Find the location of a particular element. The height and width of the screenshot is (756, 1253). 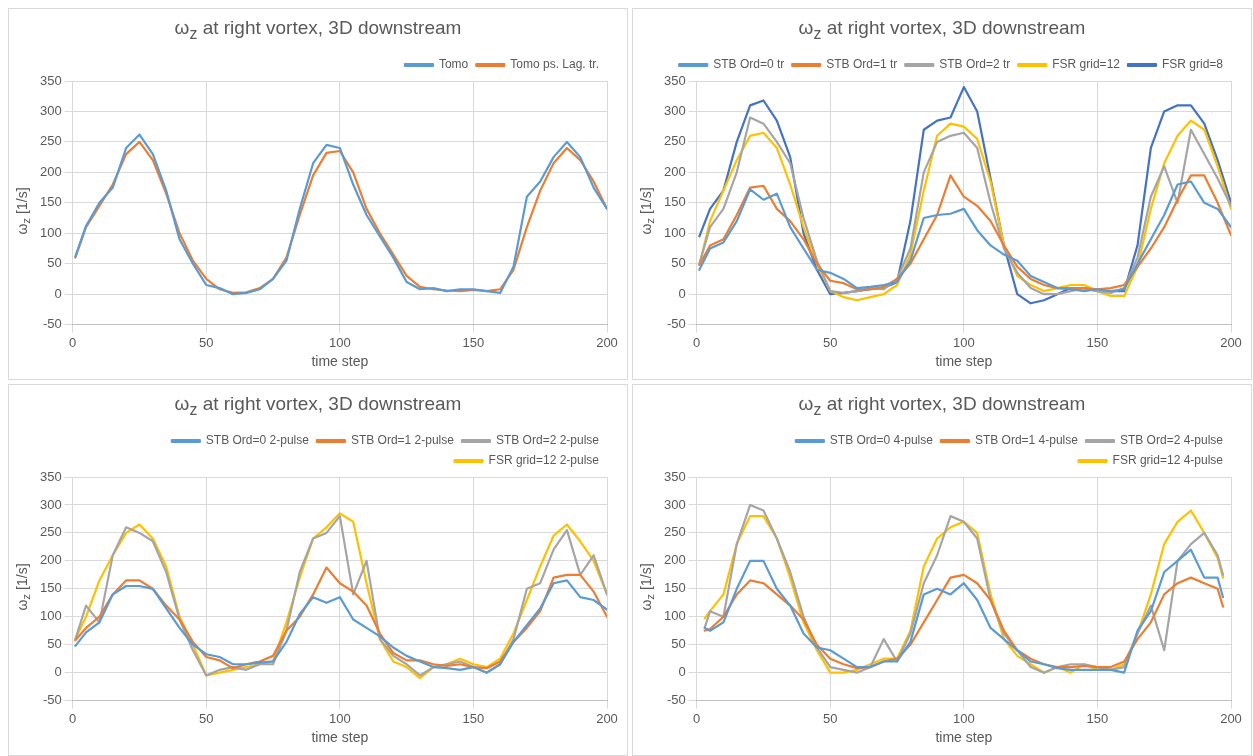

legend-label: STB Ord=1 4-pulse is located at coordinates (1026, 440).